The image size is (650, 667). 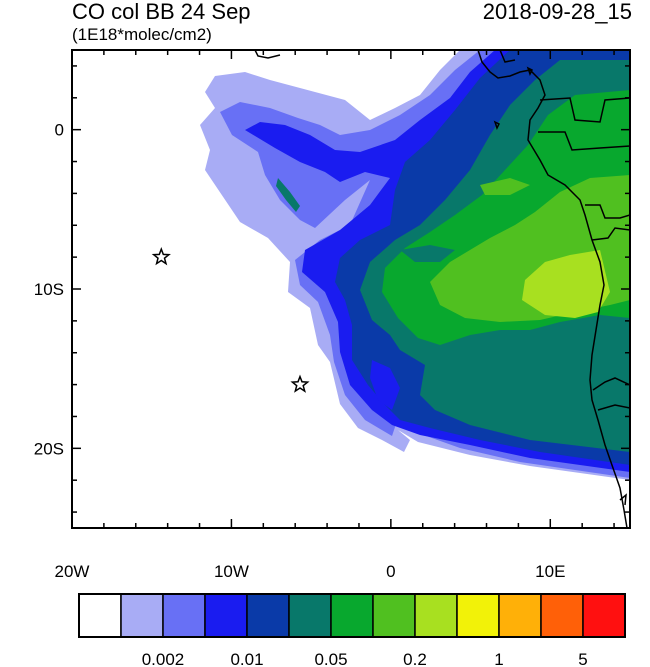 What do you see at coordinates (246, 658) in the screenshot?
I see `colorbar-label: 0.01` at bounding box center [246, 658].